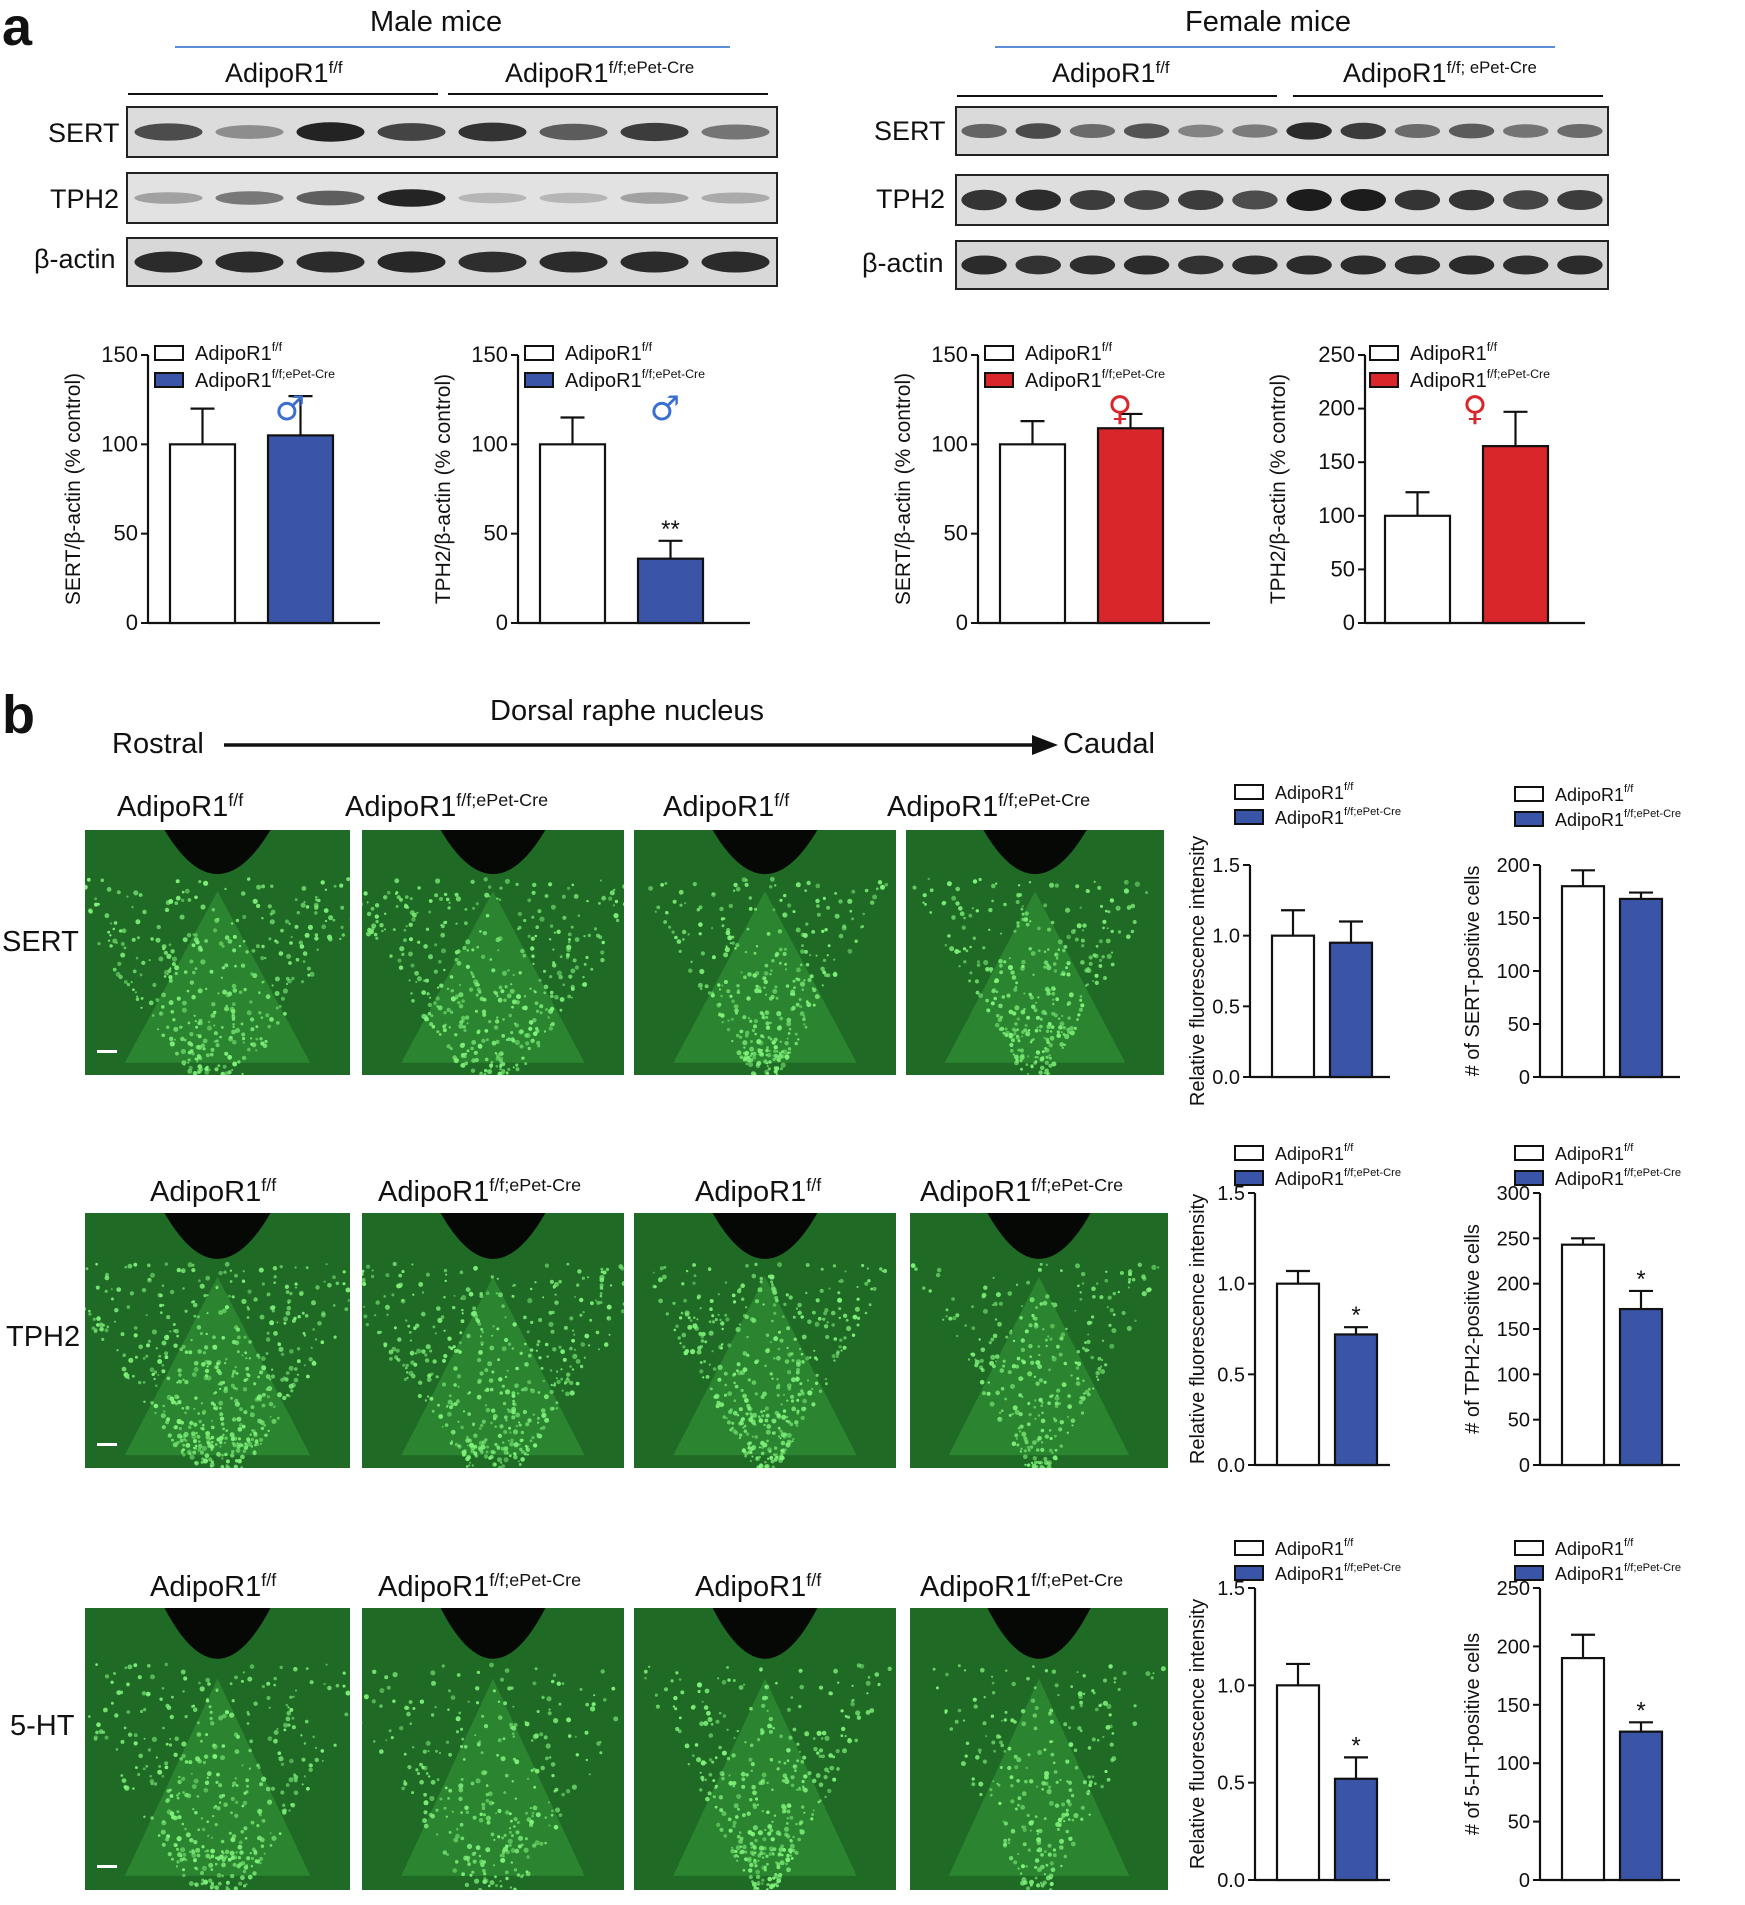  What do you see at coordinates (1473, 1734) in the screenshot?
I see `y-axis-label: # of 5-HT-positive cells` at bounding box center [1473, 1734].